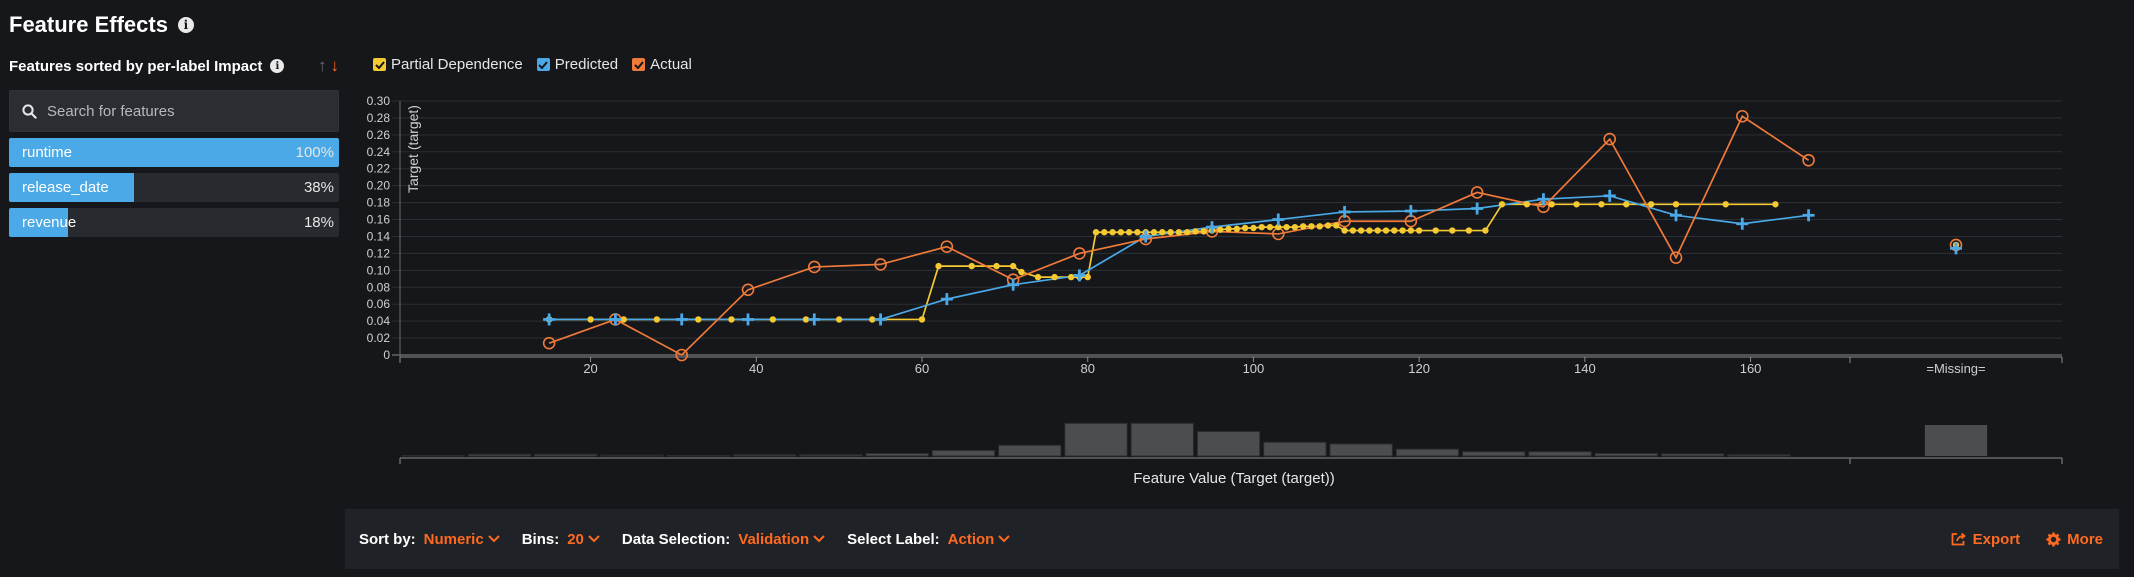 The image size is (2134, 577). What do you see at coordinates (2085, 539) in the screenshot?
I see `more-label: More` at bounding box center [2085, 539].